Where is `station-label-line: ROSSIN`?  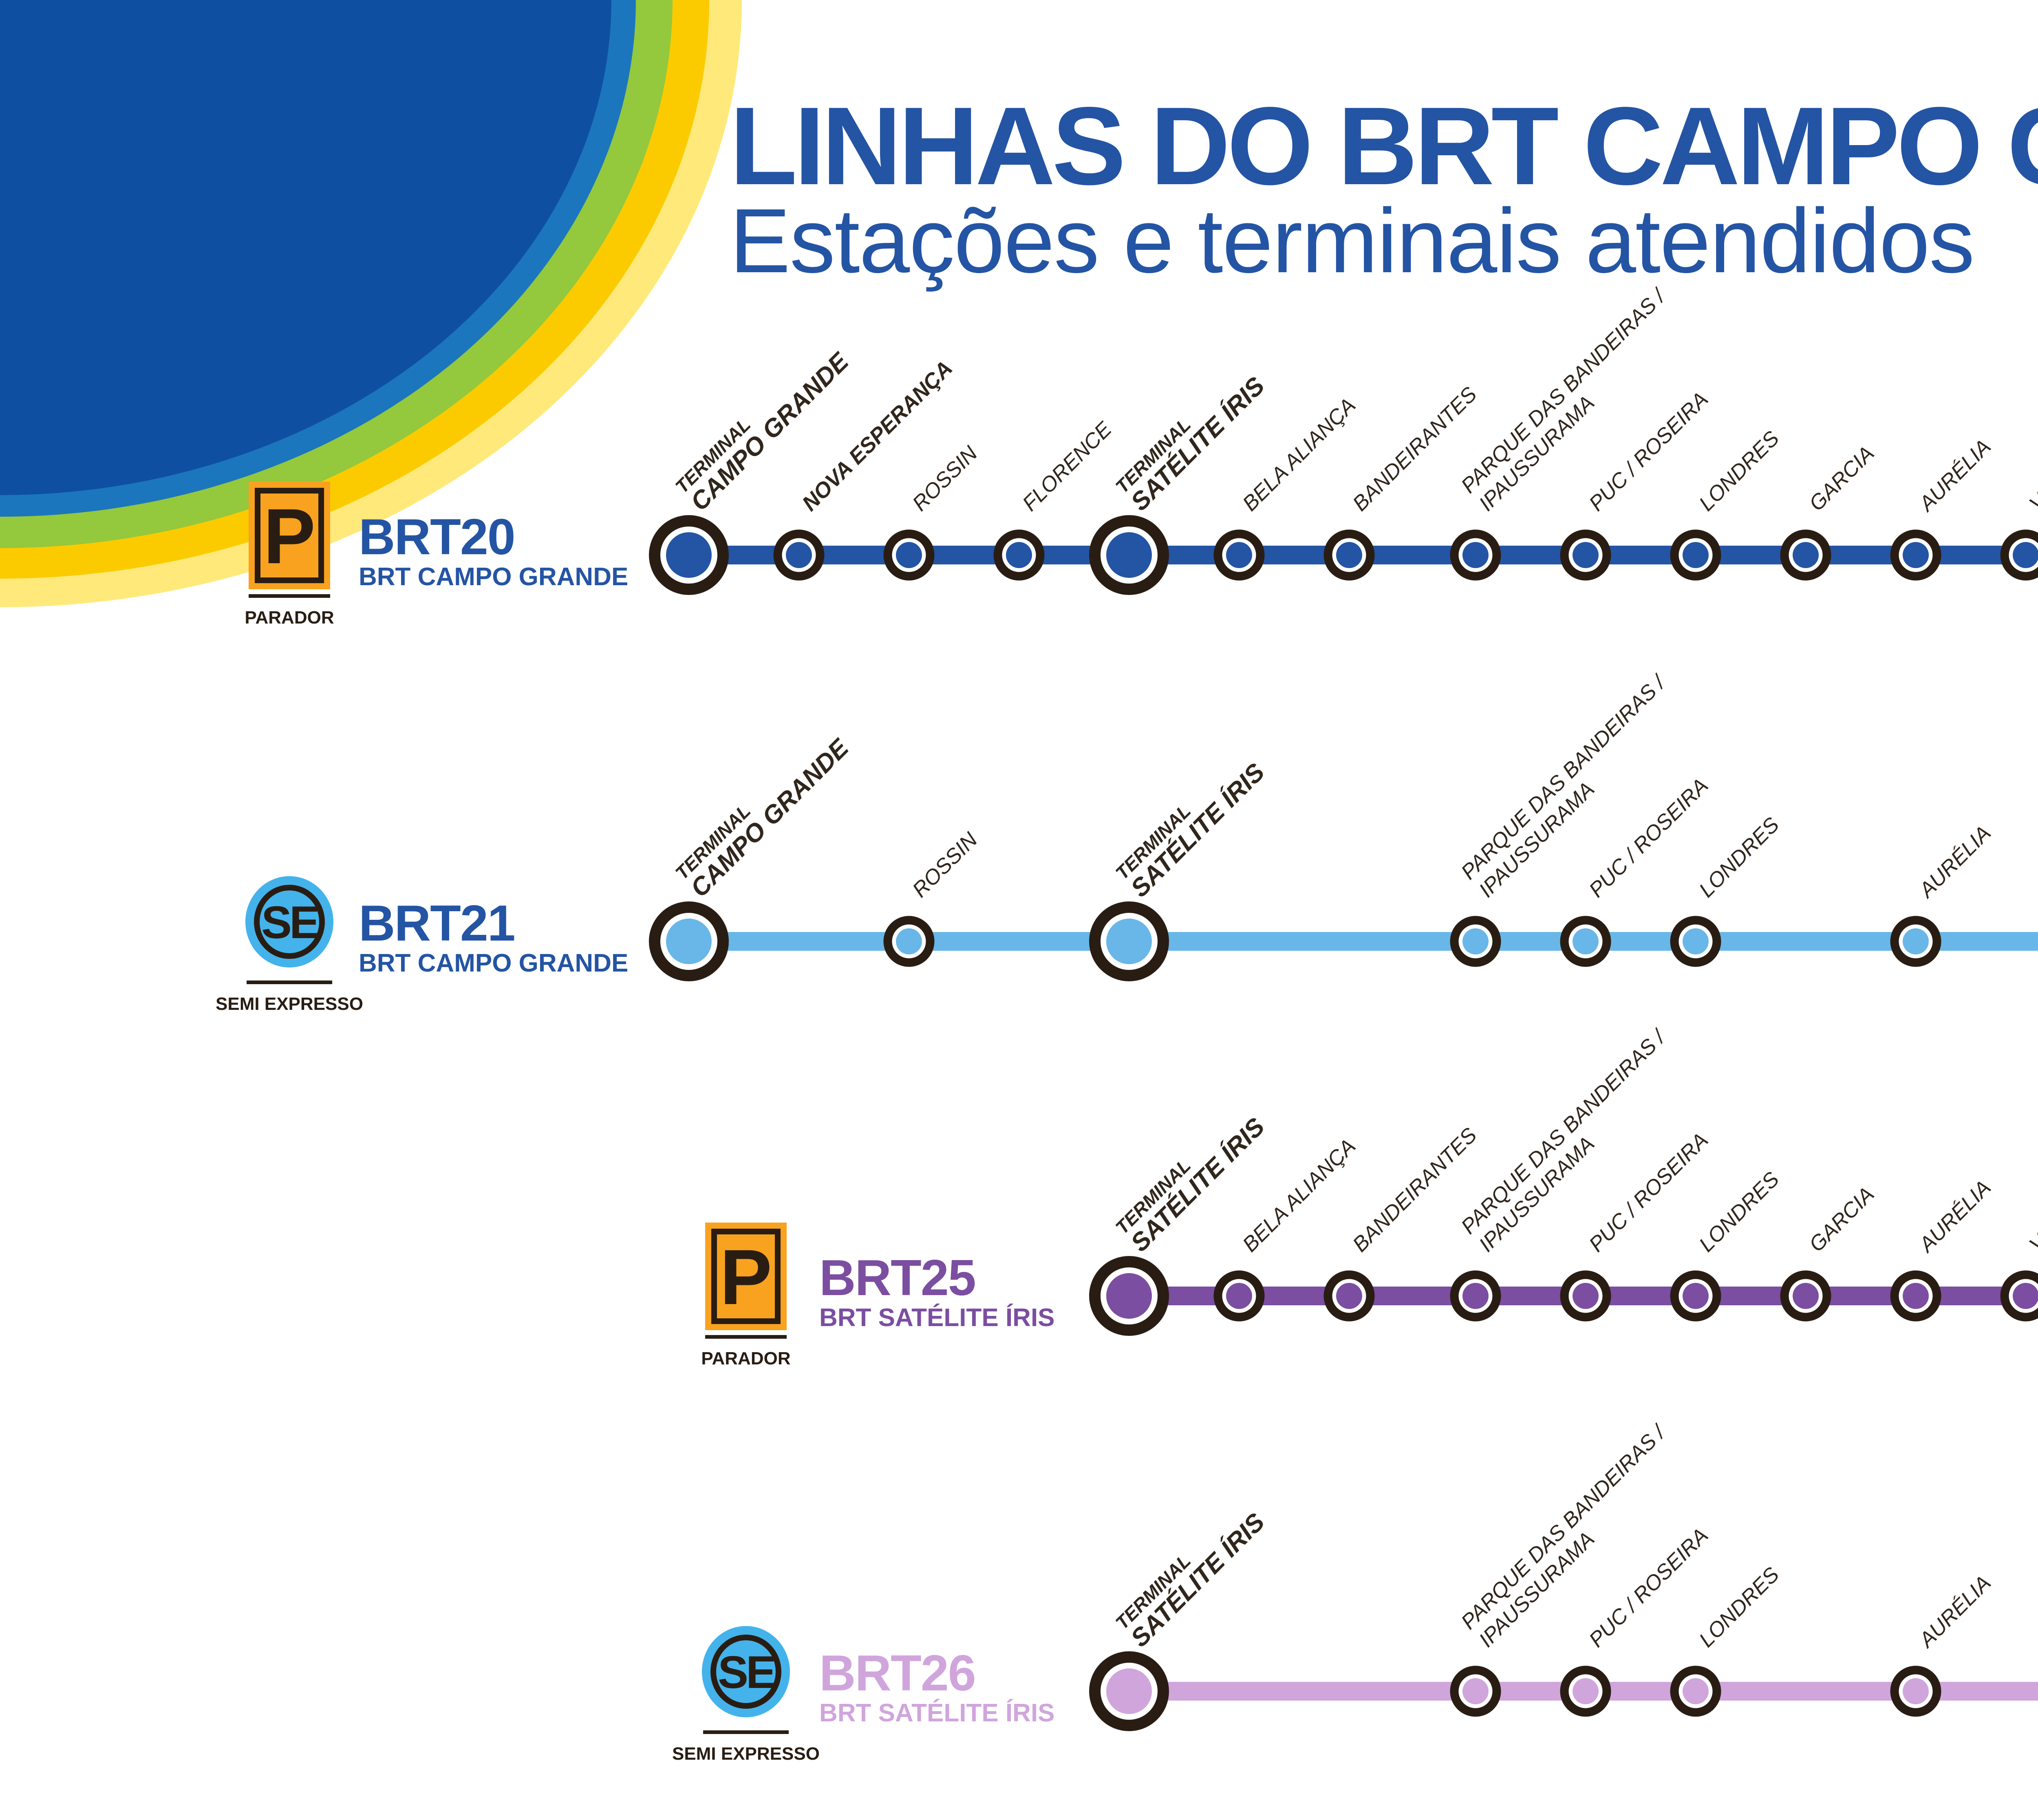
station-label-line: ROSSIN is located at coordinates (945, 479).